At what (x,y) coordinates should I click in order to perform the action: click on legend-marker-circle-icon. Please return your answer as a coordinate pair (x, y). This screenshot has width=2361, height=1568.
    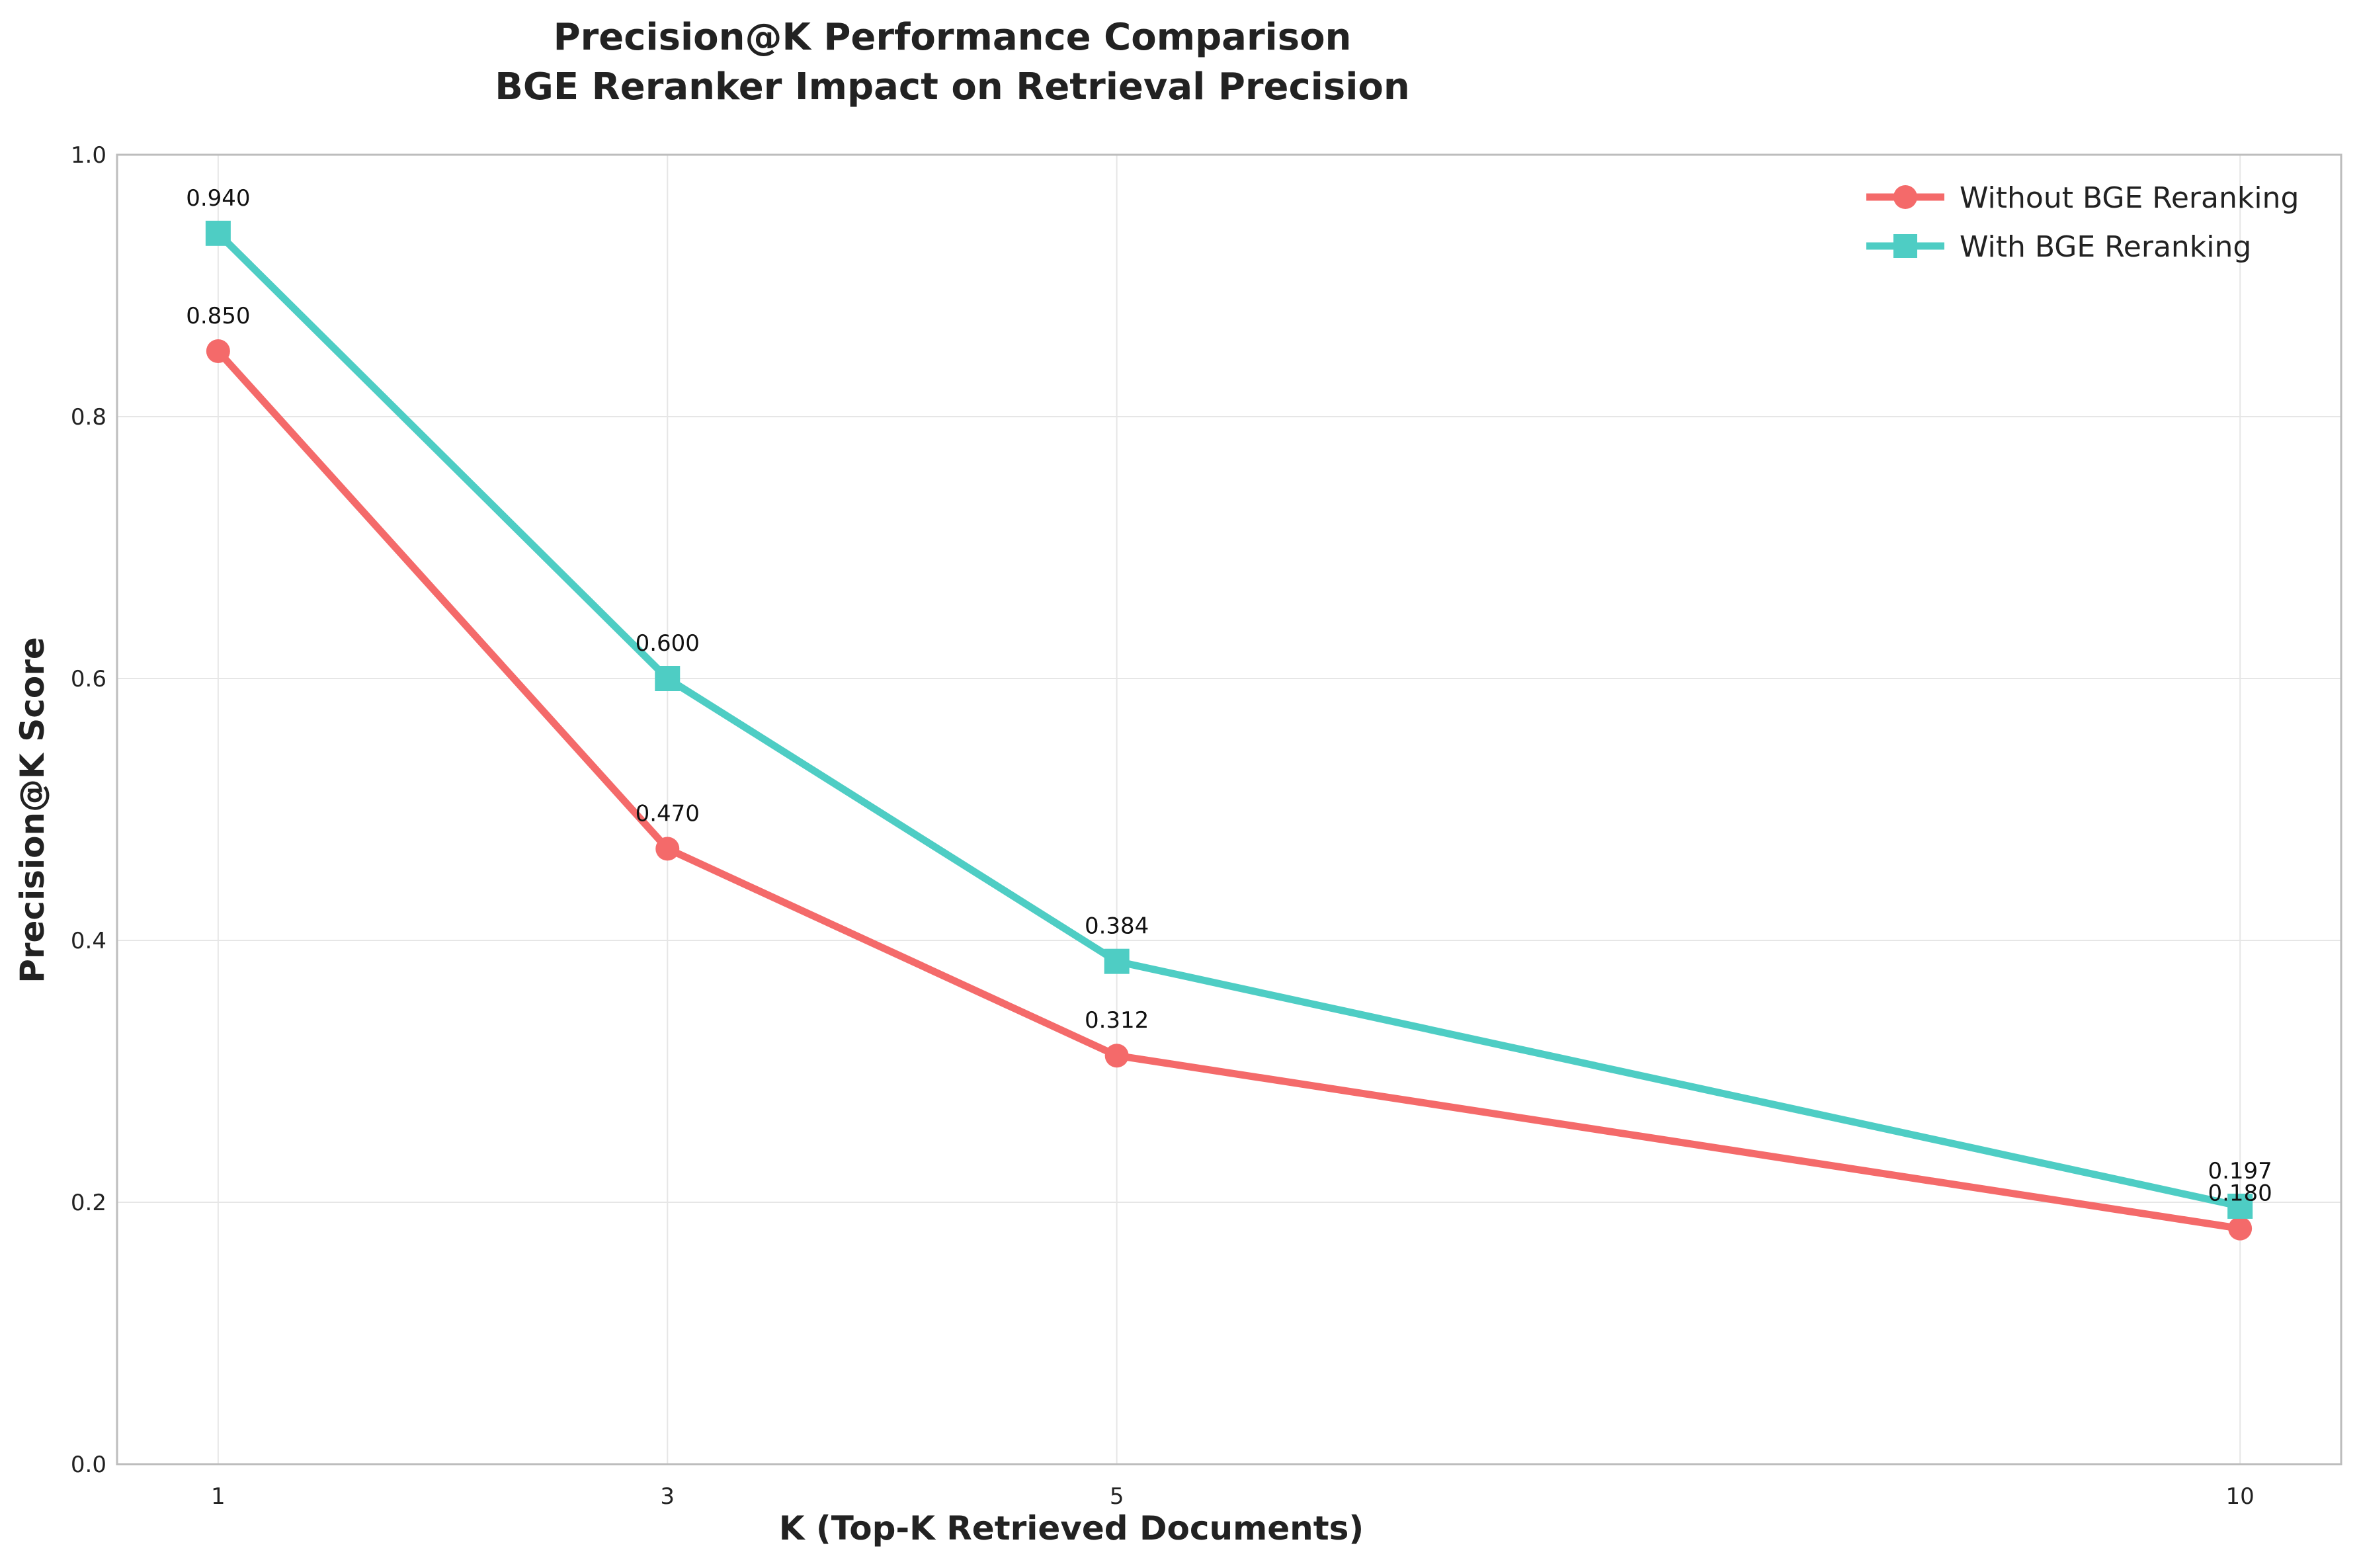
    Looking at the image, I should click on (1905, 197).